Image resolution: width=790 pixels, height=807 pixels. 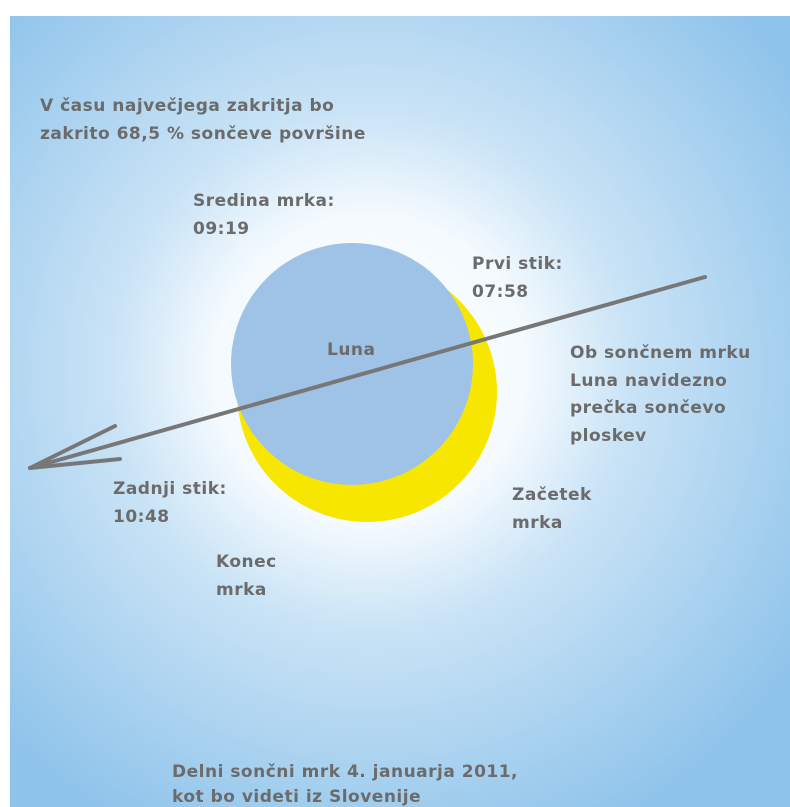 What do you see at coordinates (517, 278) in the screenshot?
I see `first-contact-label: Prvi stik: 07:58` at bounding box center [517, 278].